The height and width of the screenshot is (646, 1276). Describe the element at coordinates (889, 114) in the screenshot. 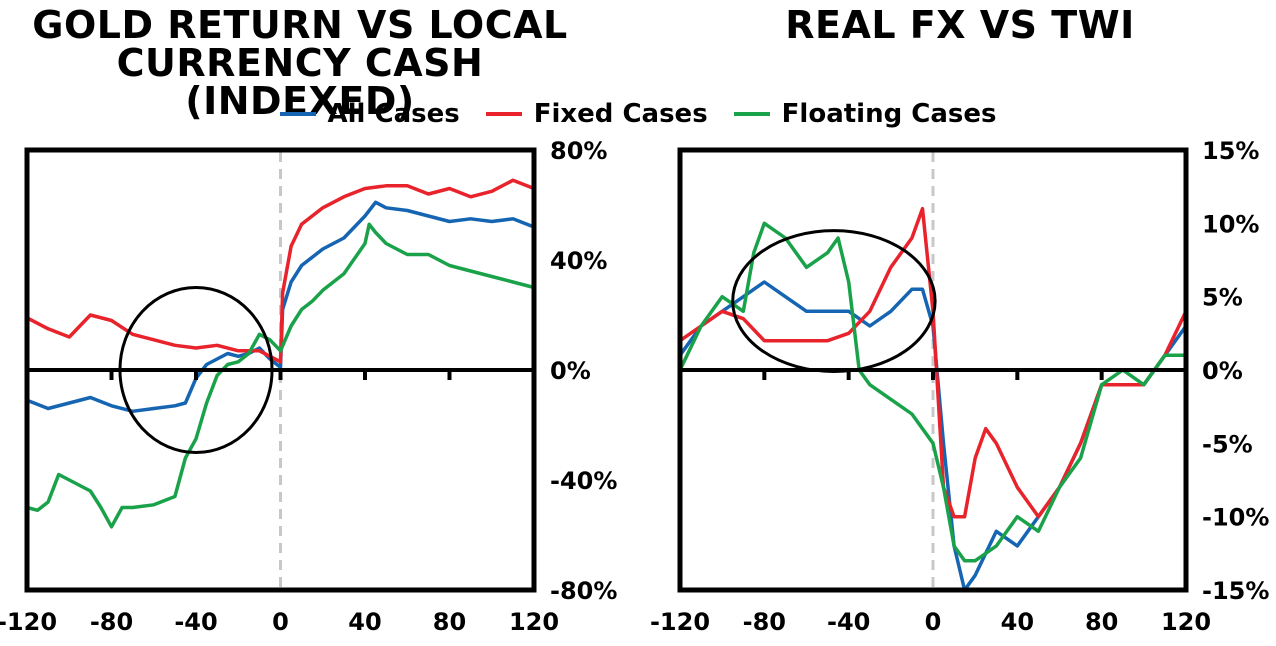

I see `legend-label-floating: Floating Cases` at that location.